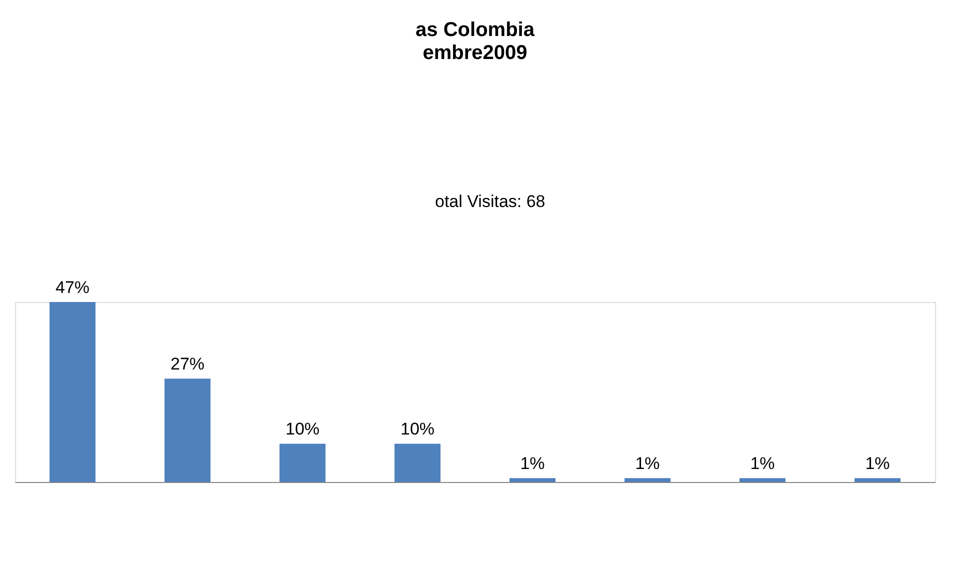  I want to click on text: otal Visitas: 68, so click(490, 201).